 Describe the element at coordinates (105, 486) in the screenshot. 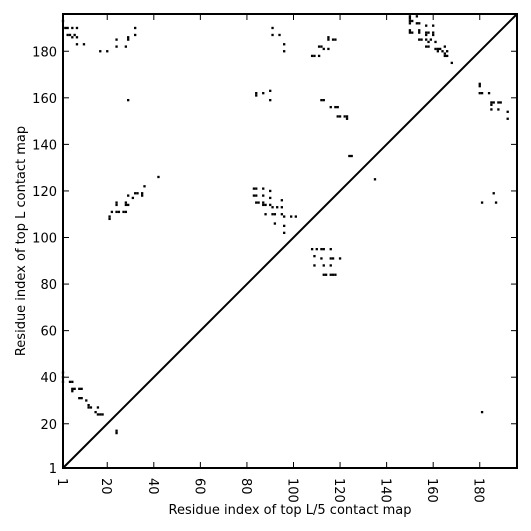

I see `x-tick-label: 20` at that location.